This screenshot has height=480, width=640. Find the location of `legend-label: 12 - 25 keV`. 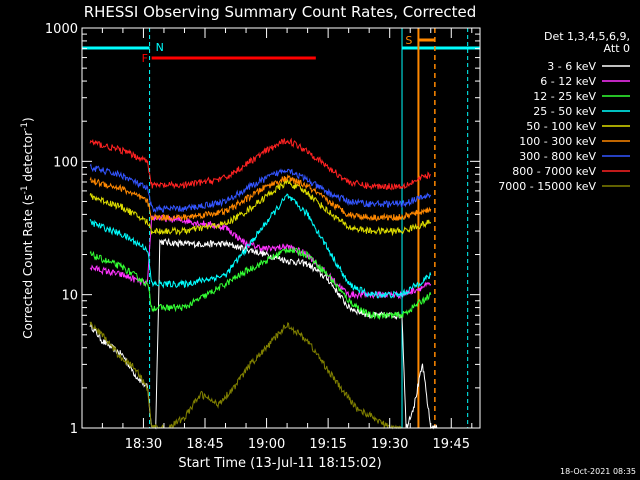

legend-label: 12 - 25 keV is located at coordinates (564, 96).